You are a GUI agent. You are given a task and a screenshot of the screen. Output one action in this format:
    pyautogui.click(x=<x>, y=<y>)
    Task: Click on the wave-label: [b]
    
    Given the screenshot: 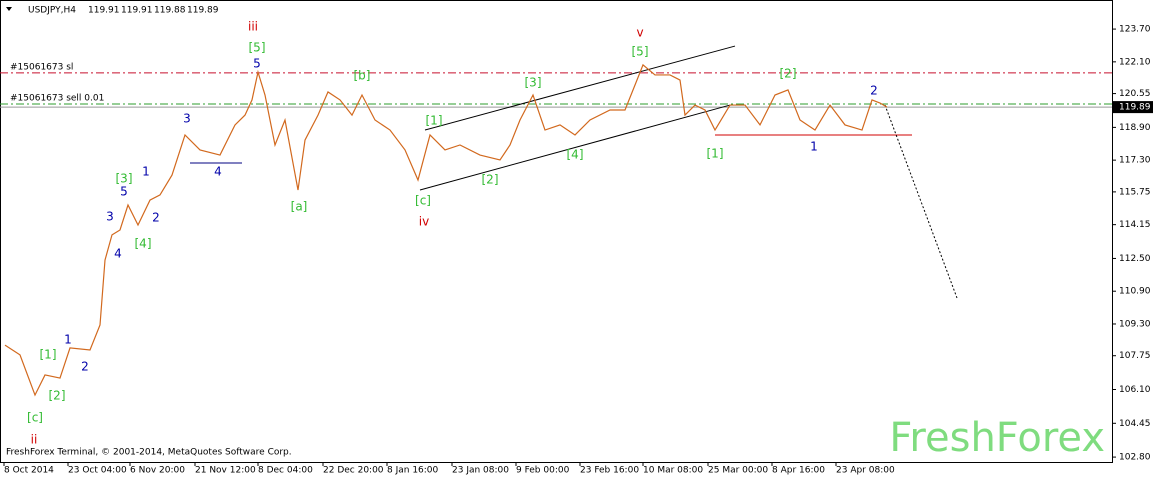 What is the action you would take?
    pyautogui.click(x=362, y=75)
    